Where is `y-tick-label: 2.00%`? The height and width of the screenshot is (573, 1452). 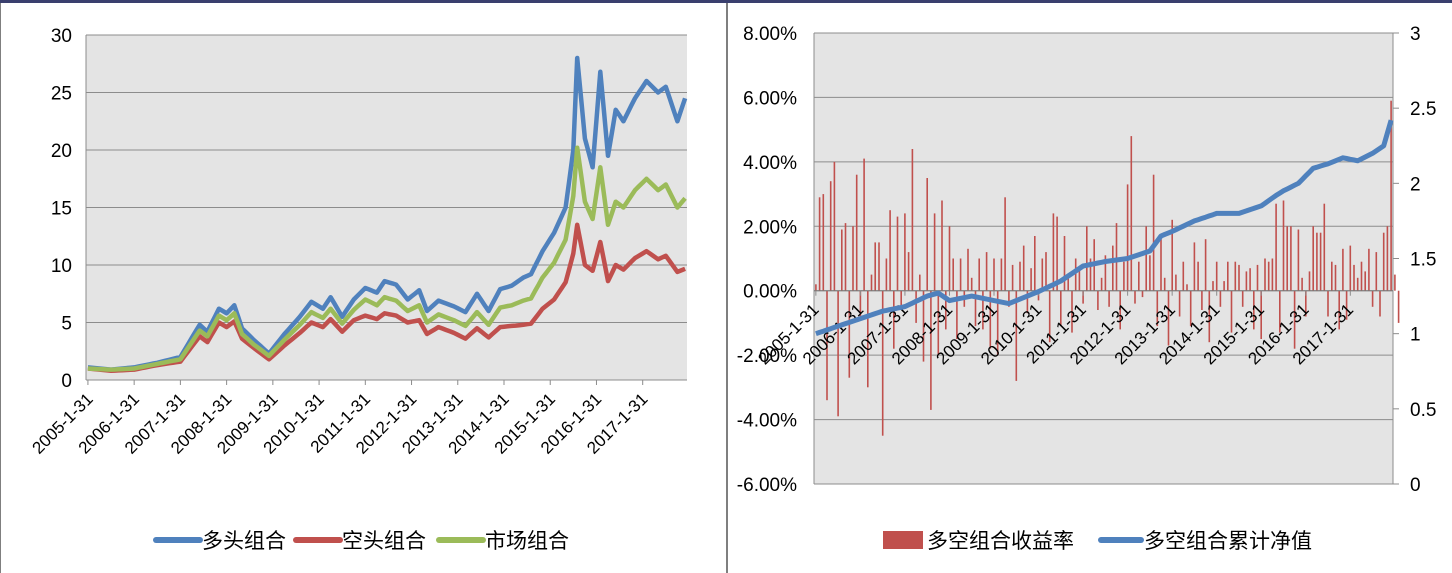
y-tick-label: 2.00% is located at coordinates (770, 227).